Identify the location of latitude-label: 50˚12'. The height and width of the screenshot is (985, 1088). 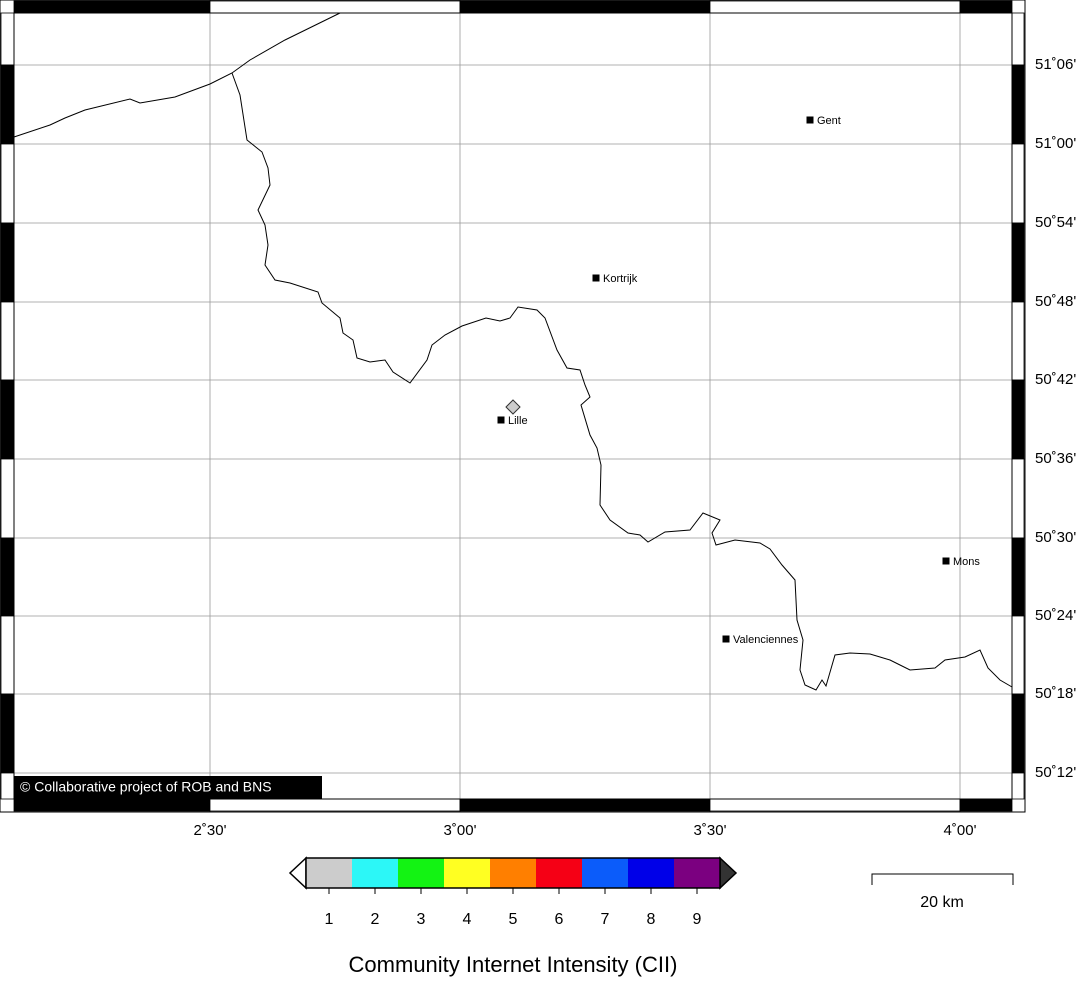
(1055, 772).